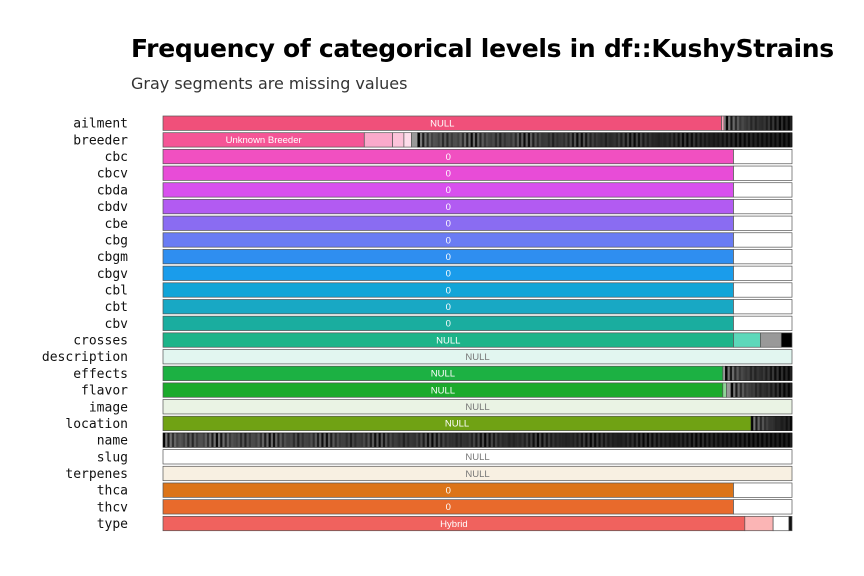 This screenshot has width=864, height=576. What do you see at coordinates (96, 424) in the screenshot?
I see `row-label-location: location` at bounding box center [96, 424].